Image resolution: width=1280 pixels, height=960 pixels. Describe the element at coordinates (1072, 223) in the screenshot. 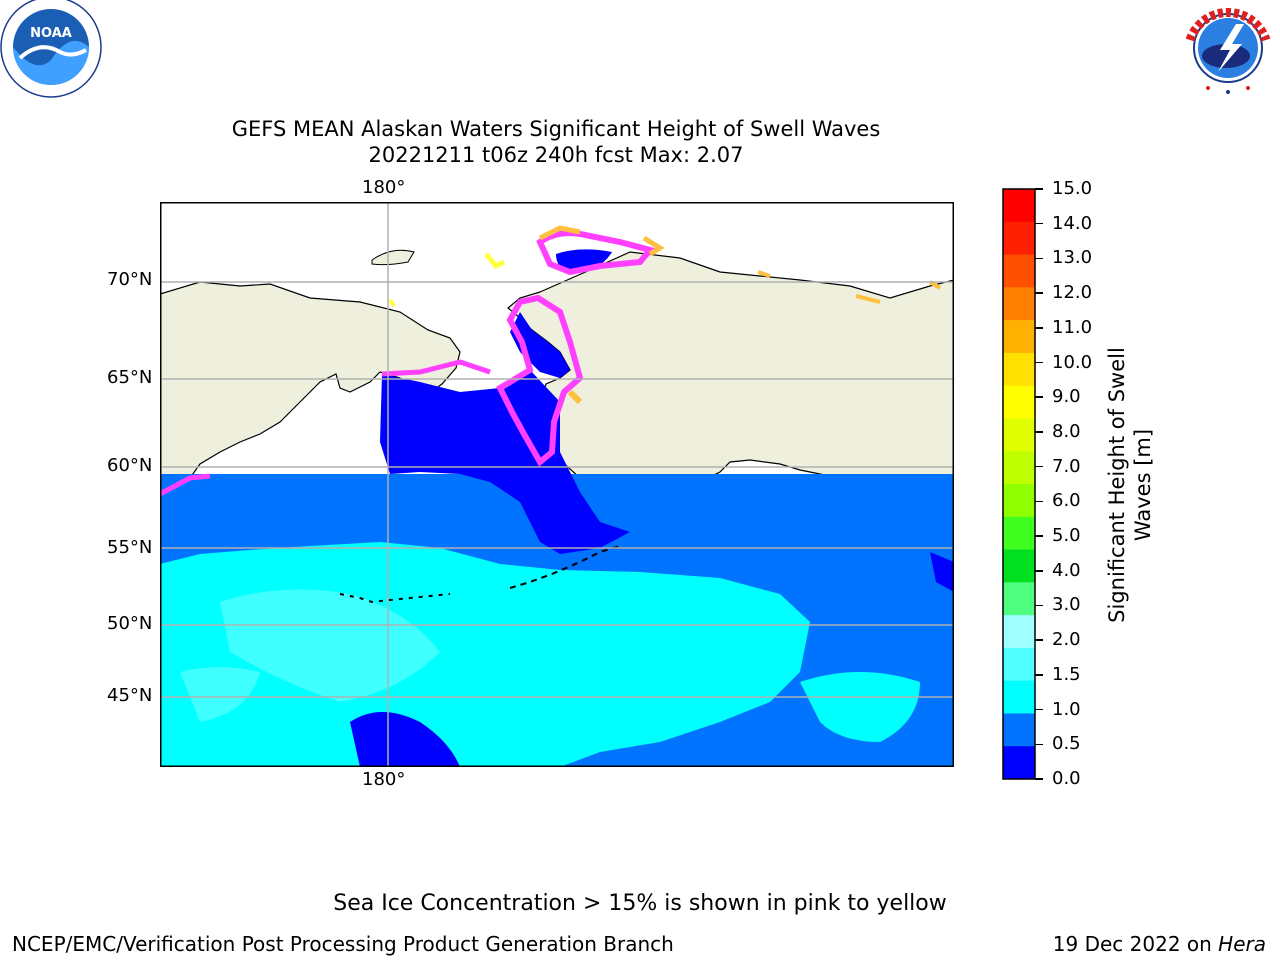

I see `colorbar-tick-label: 14.0` at that location.